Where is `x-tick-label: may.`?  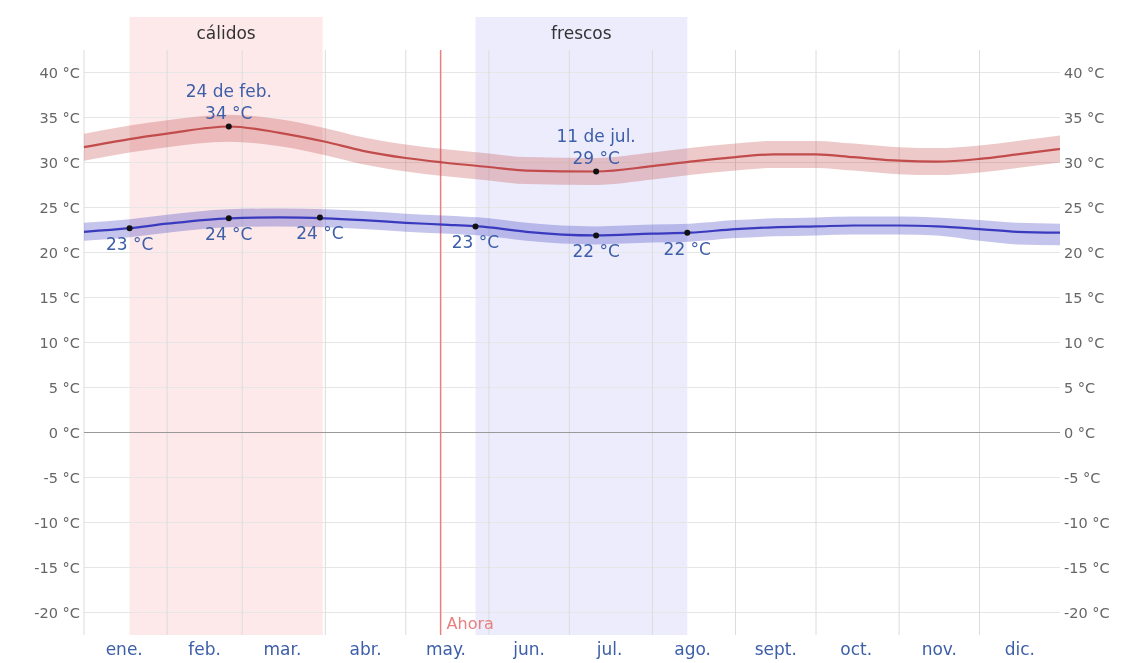
x-tick-label: may. is located at coordinates (445, 649).